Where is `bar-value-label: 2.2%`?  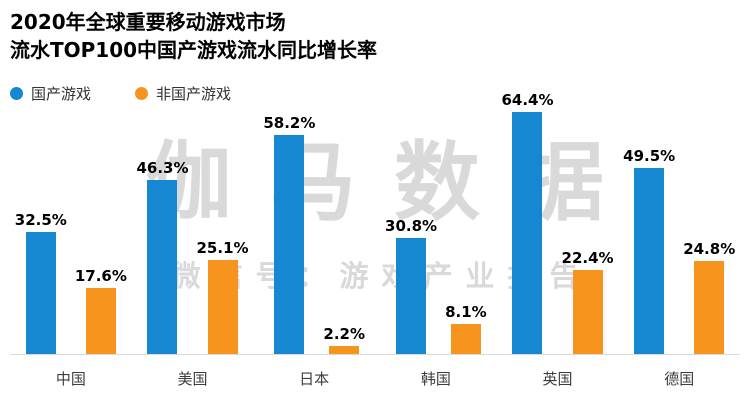
bar-value-label: 2.2% is located at coordinates (344, 334).